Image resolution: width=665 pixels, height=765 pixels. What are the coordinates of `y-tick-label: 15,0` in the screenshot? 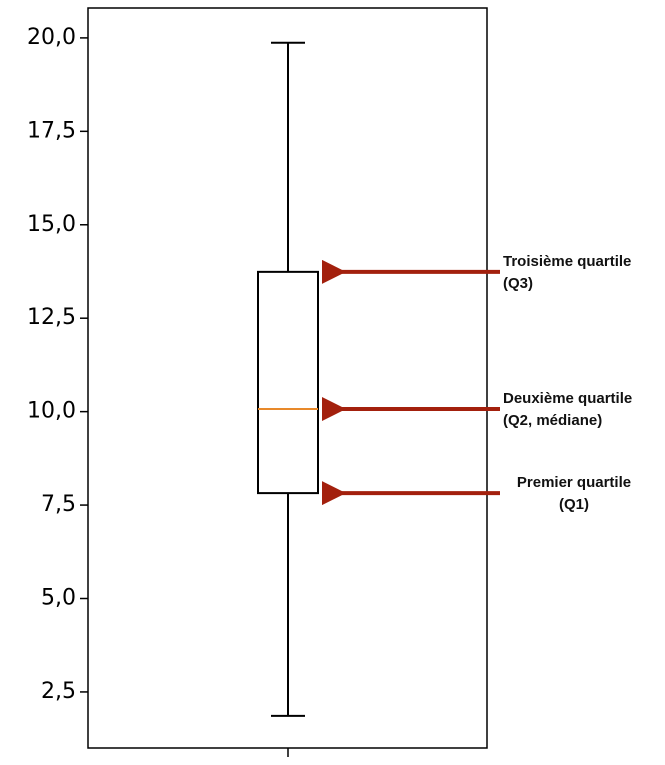 It's located at (51, 224).